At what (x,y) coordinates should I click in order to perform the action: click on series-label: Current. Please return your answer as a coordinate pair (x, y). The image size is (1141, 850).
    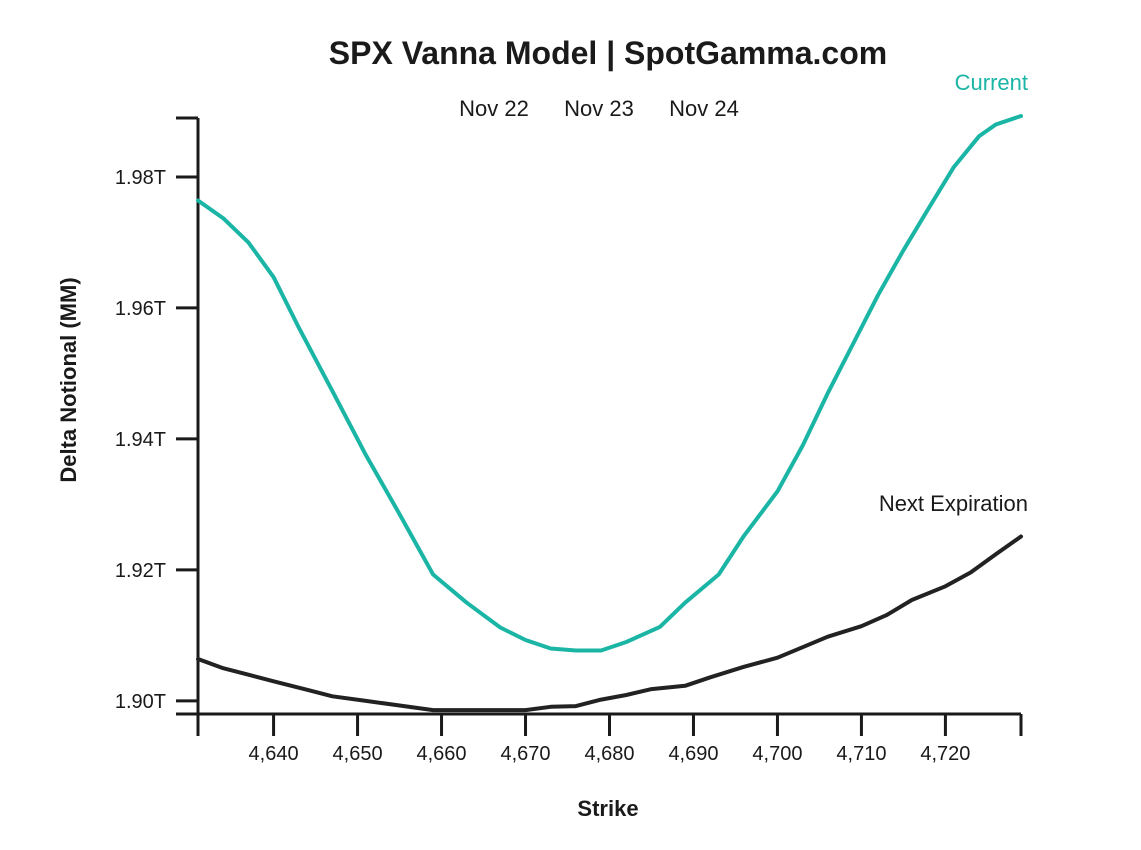
    Looking at the image, I should click on (991, 82).